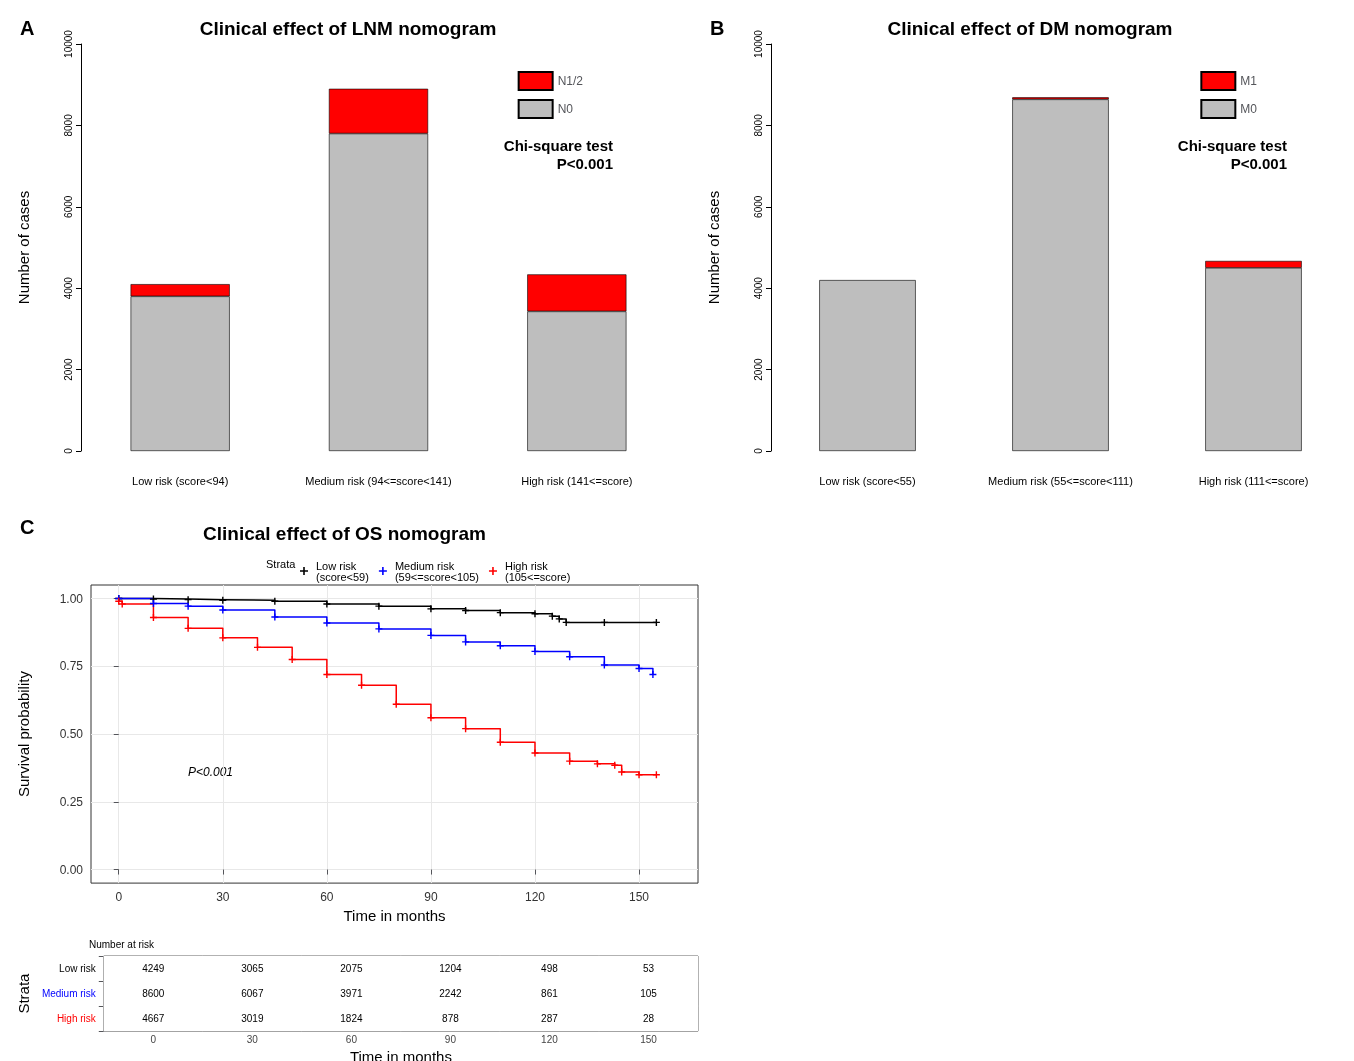 This screenshot has height=1061, width=1354. What do you see at coordinates (71, 598) in the screenshot?
I see `y-tick-label: 1.00` at bounding box center [71, 598].